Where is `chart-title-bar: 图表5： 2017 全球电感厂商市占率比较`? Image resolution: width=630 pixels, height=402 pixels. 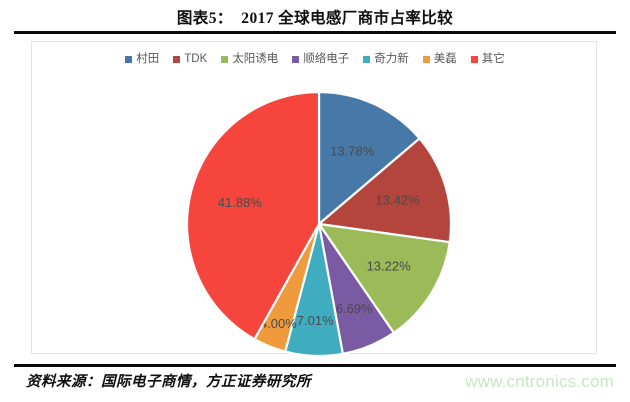
chart-title-bar: 图表5： 2017 全球电感厂商市占率比较 is located at coordinates (315, 17).